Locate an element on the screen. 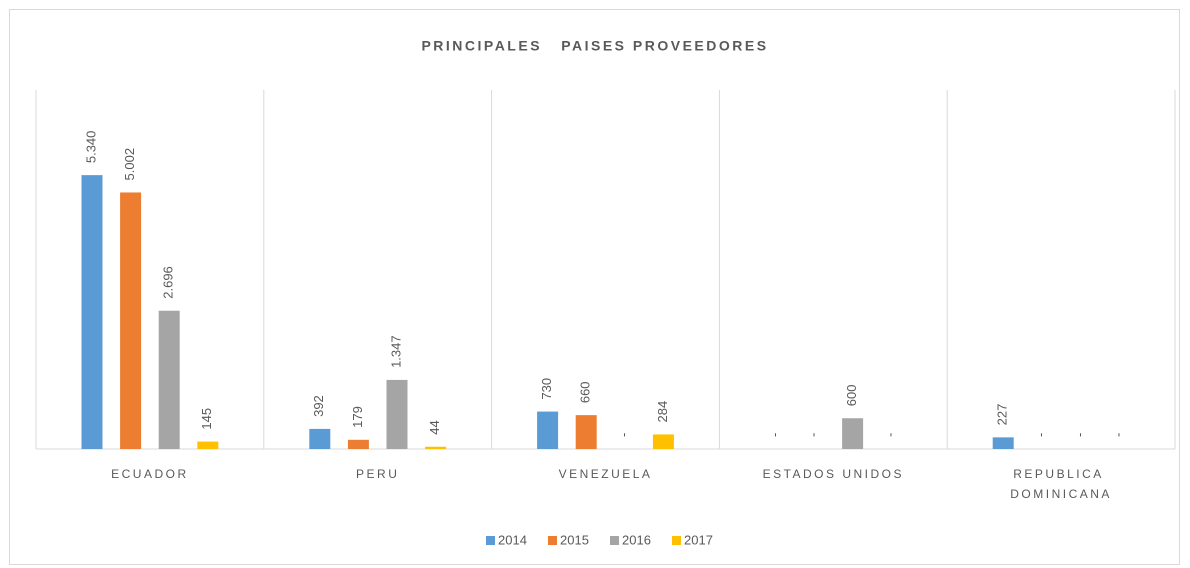  data-label: 44 is located at coordinates (434, 427).